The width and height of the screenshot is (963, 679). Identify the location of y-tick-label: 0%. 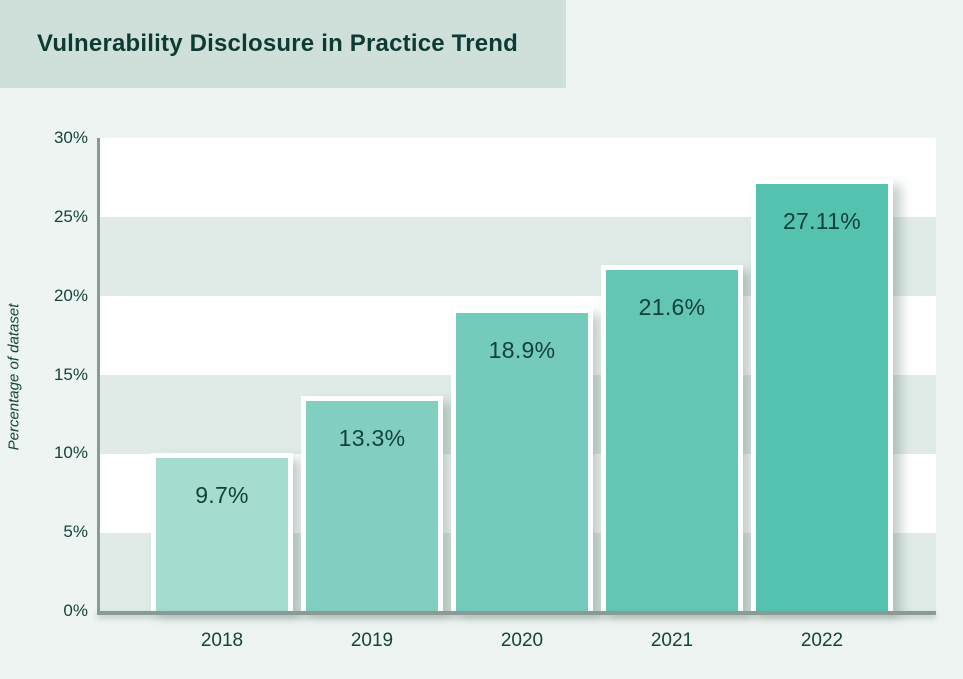
(75, 610).